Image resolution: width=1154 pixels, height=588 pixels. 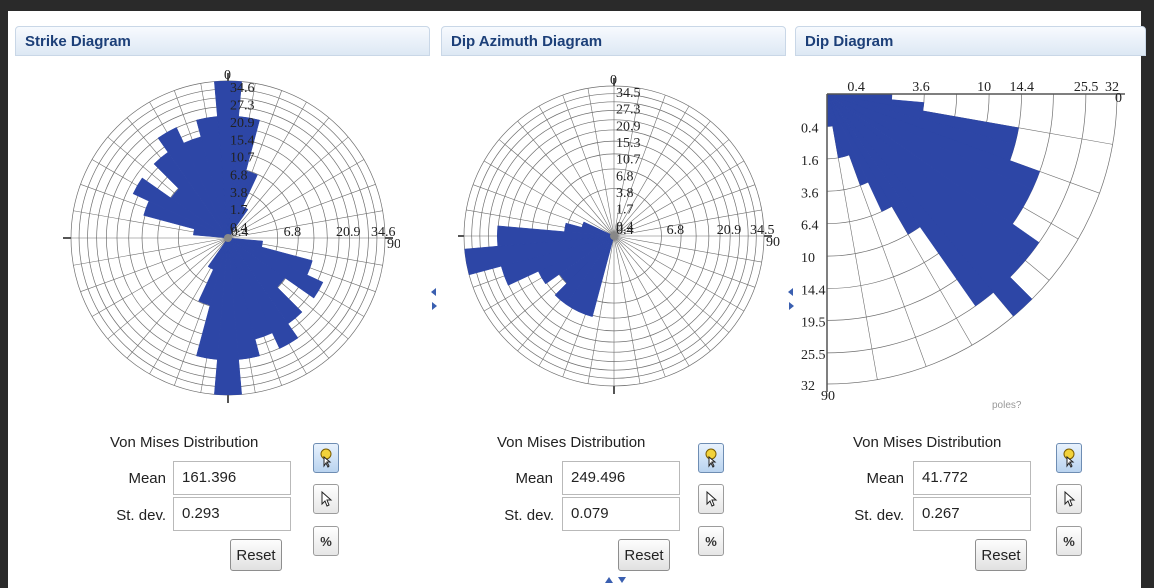 What do you see at coordinates (810, 161) in the screenshot?
I see `scale-label-left: 1.6` at bounding box center [810, 161].